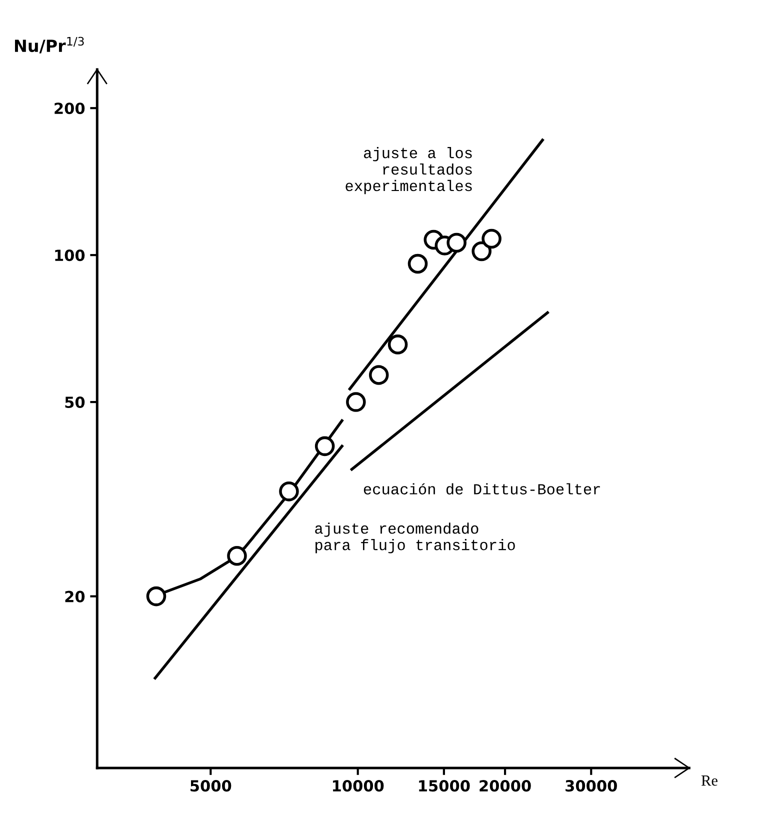 This screenshot has width=759, height=817. What do you see at coordinates (505, 786) in the screenshot?
I see `x-tick-label: 20000` at bounding box center [505, 786].